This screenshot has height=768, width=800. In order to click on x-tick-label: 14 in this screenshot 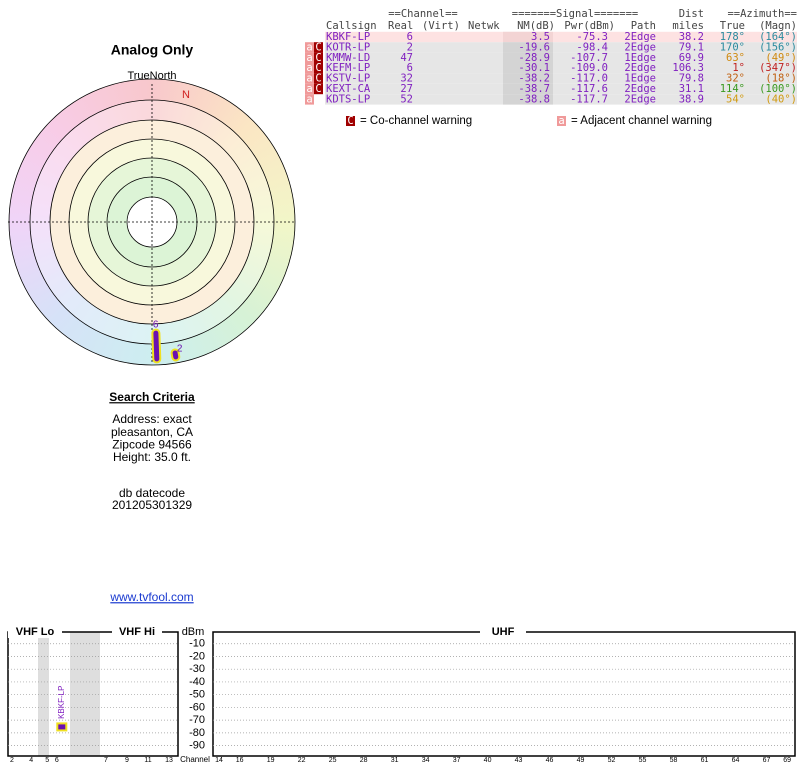, I will do `click(219, 760)`.